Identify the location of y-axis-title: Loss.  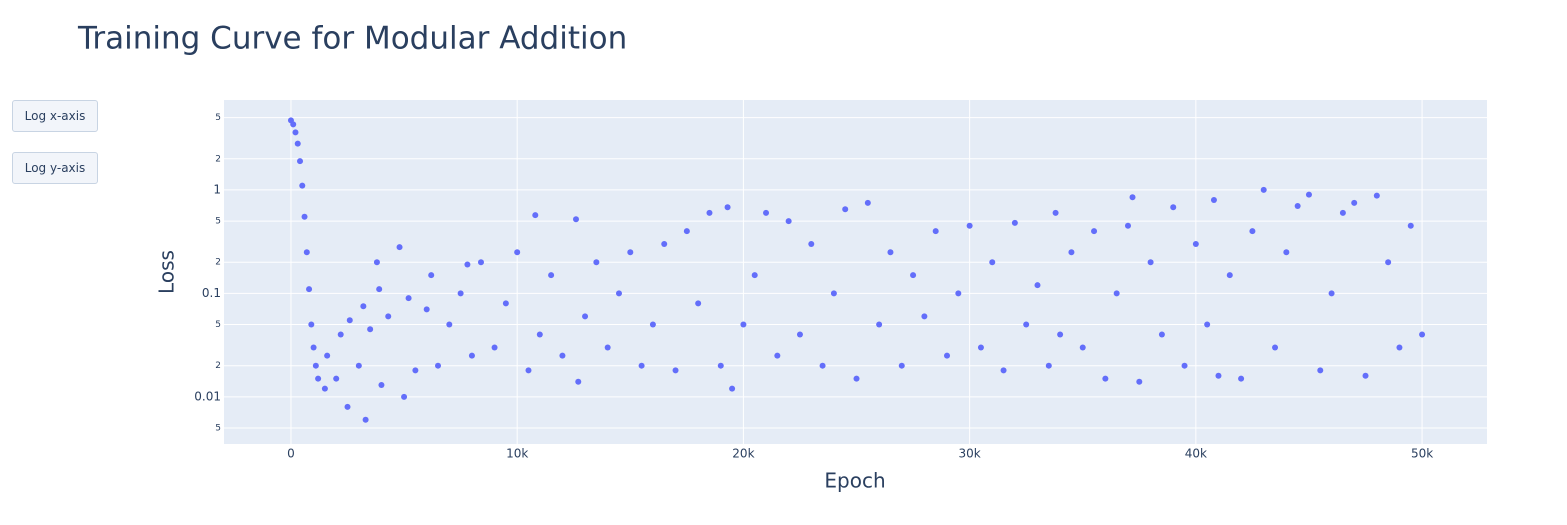
(167, 272).